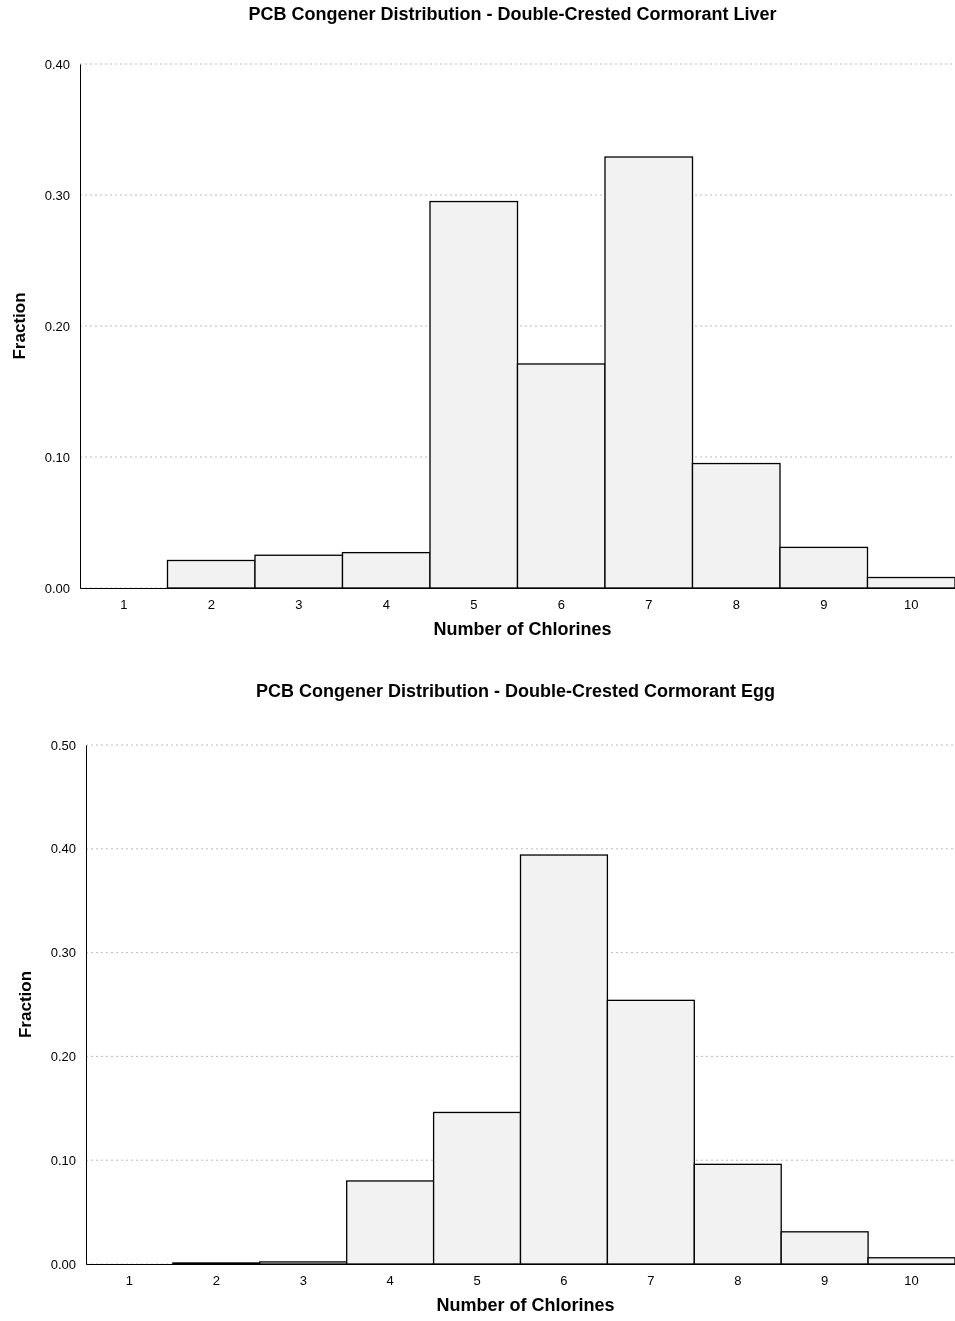 Image resolution: width=955 pixels, height=1321 pixels. What do you see at coordinates (515, 691) in the screenshot?
I see `chart-title: PCB Congener Distribution - Double-Crested Cormorant Egg` at bounding box center [515, 691].